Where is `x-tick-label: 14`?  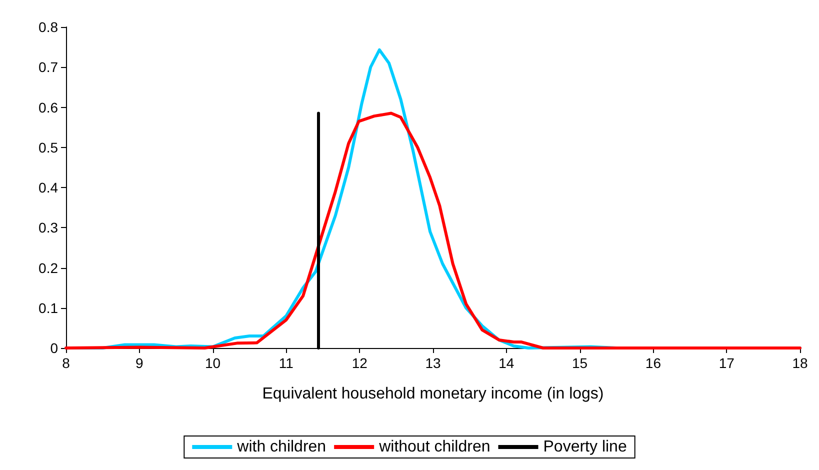 x-tick-label: 14 is located at coordinates (506, 363).